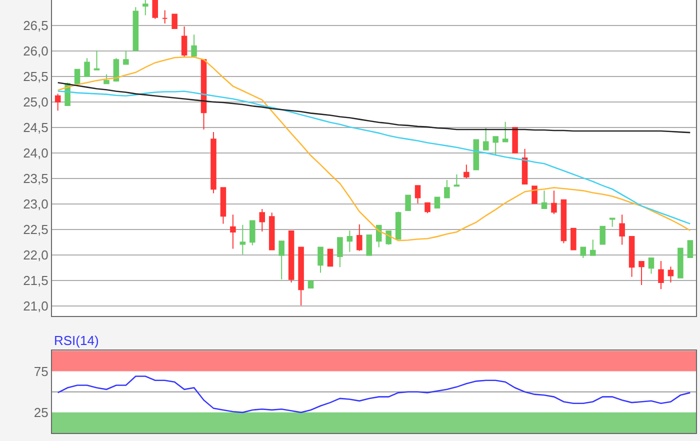 The width and height of the screenshot is (700, 441). I want to click on y-tick-label: 22,5, so click(35, 229).